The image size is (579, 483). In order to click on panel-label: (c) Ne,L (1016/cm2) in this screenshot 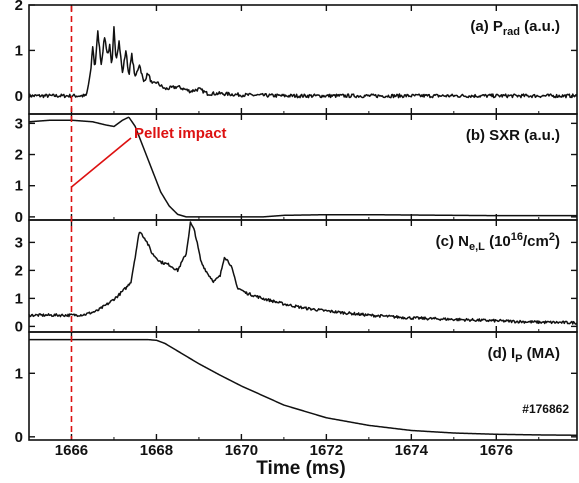, I will do `click(498, 242)`.